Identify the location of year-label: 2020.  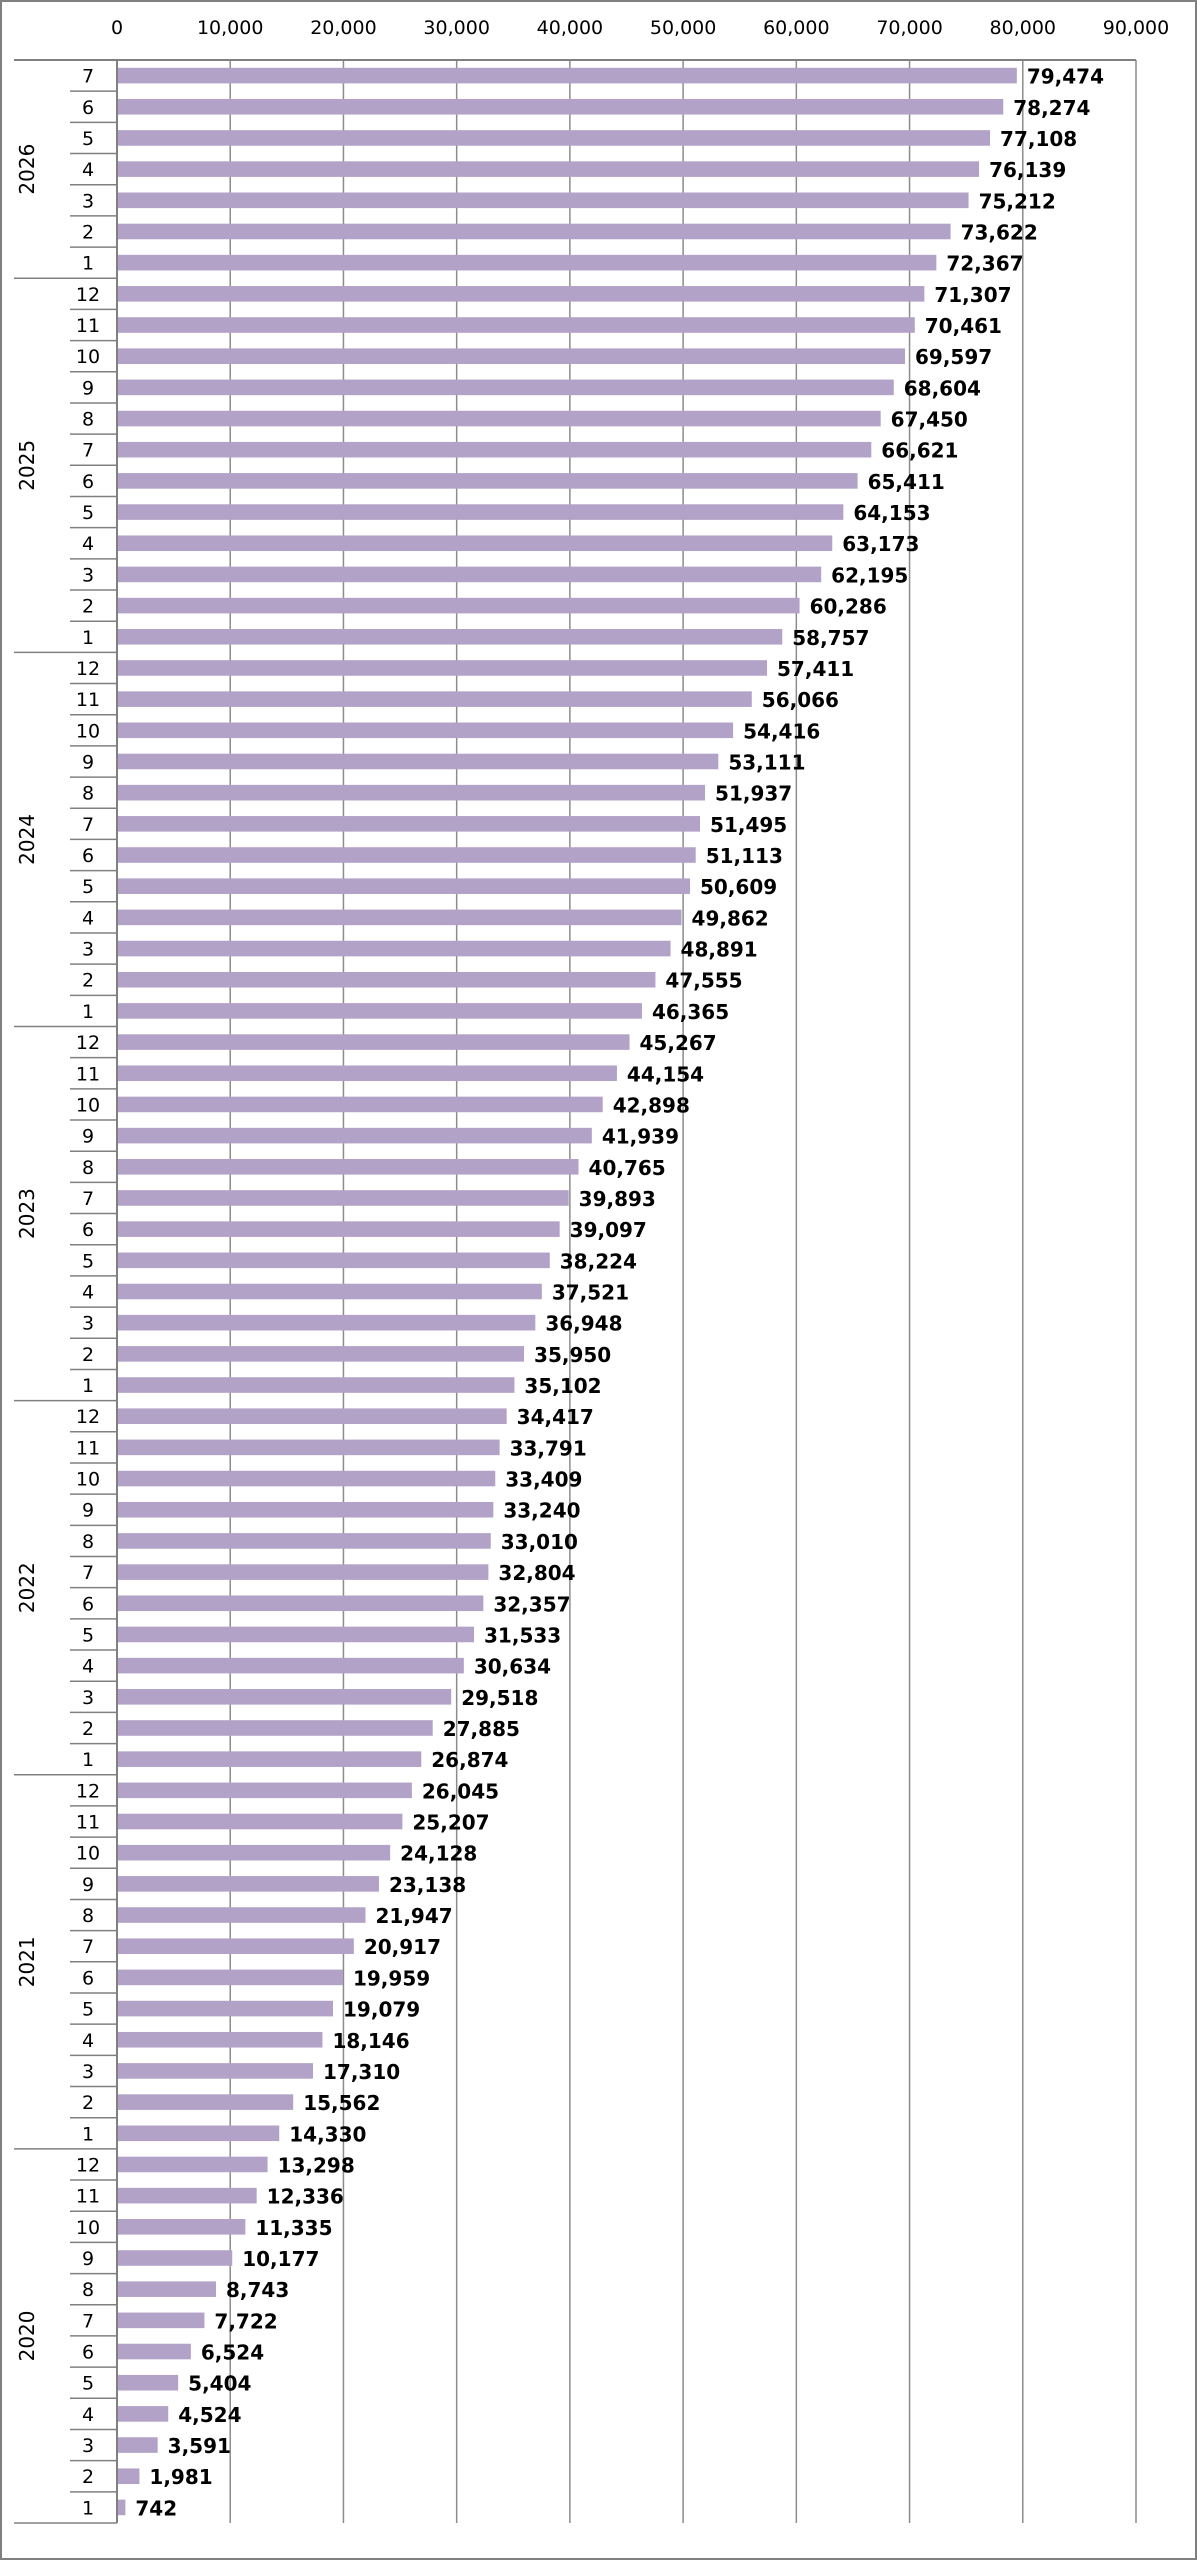
(27, 2335).